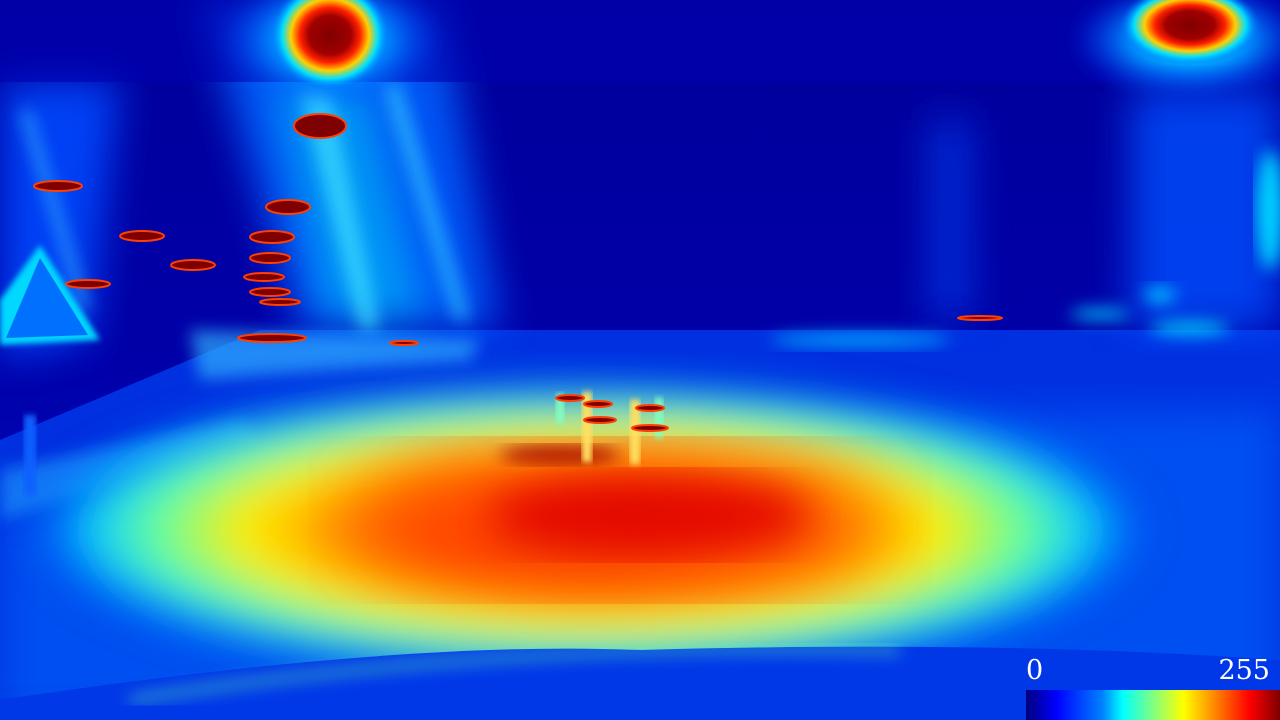 The width and height of the screenshot is (1280, 720). What do you see at coordinates (1153, 688) in the screenshot?
I see `colorbar: 0 255` at bounding box center [1153, 688].